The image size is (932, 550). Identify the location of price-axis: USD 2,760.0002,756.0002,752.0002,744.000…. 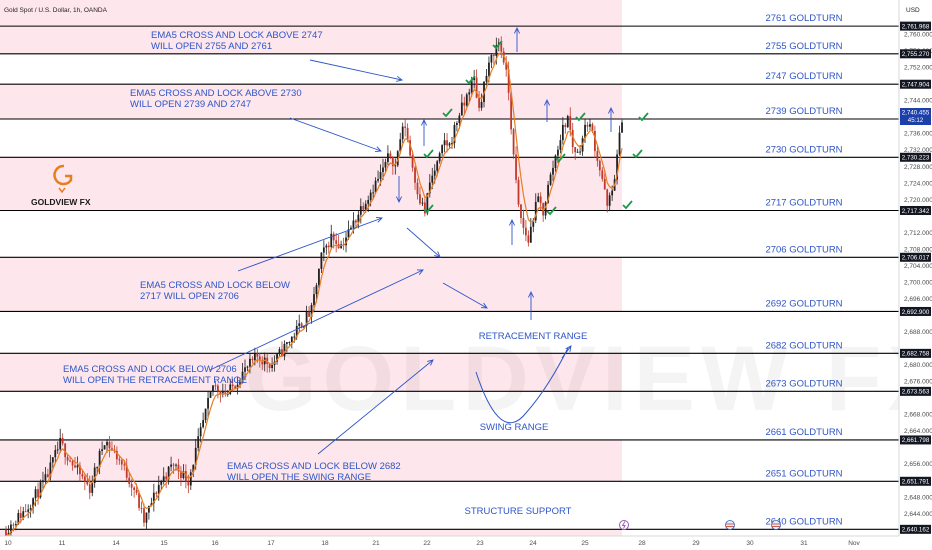
(915, 275).